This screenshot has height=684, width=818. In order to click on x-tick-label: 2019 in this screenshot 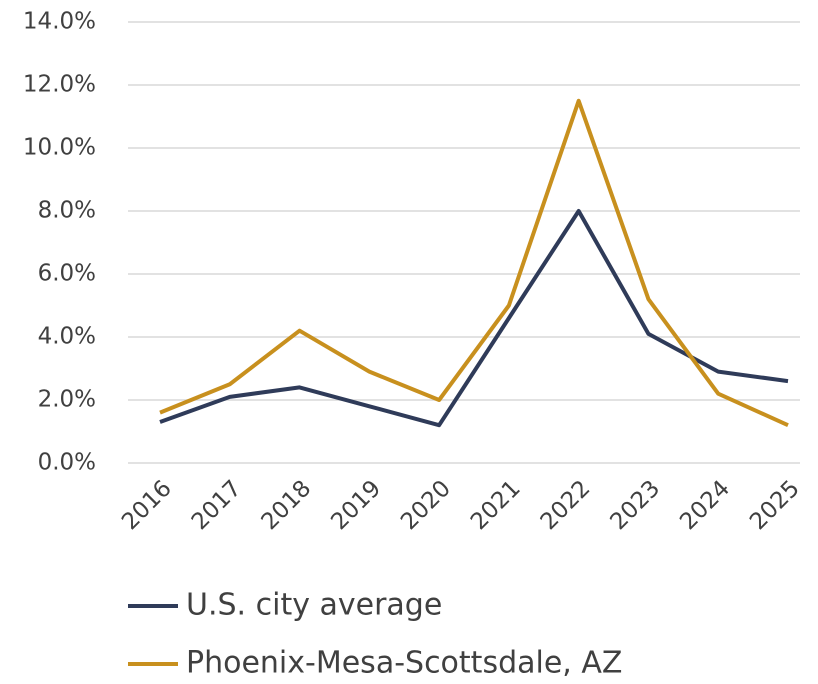, I will do `click(356, 505)`.